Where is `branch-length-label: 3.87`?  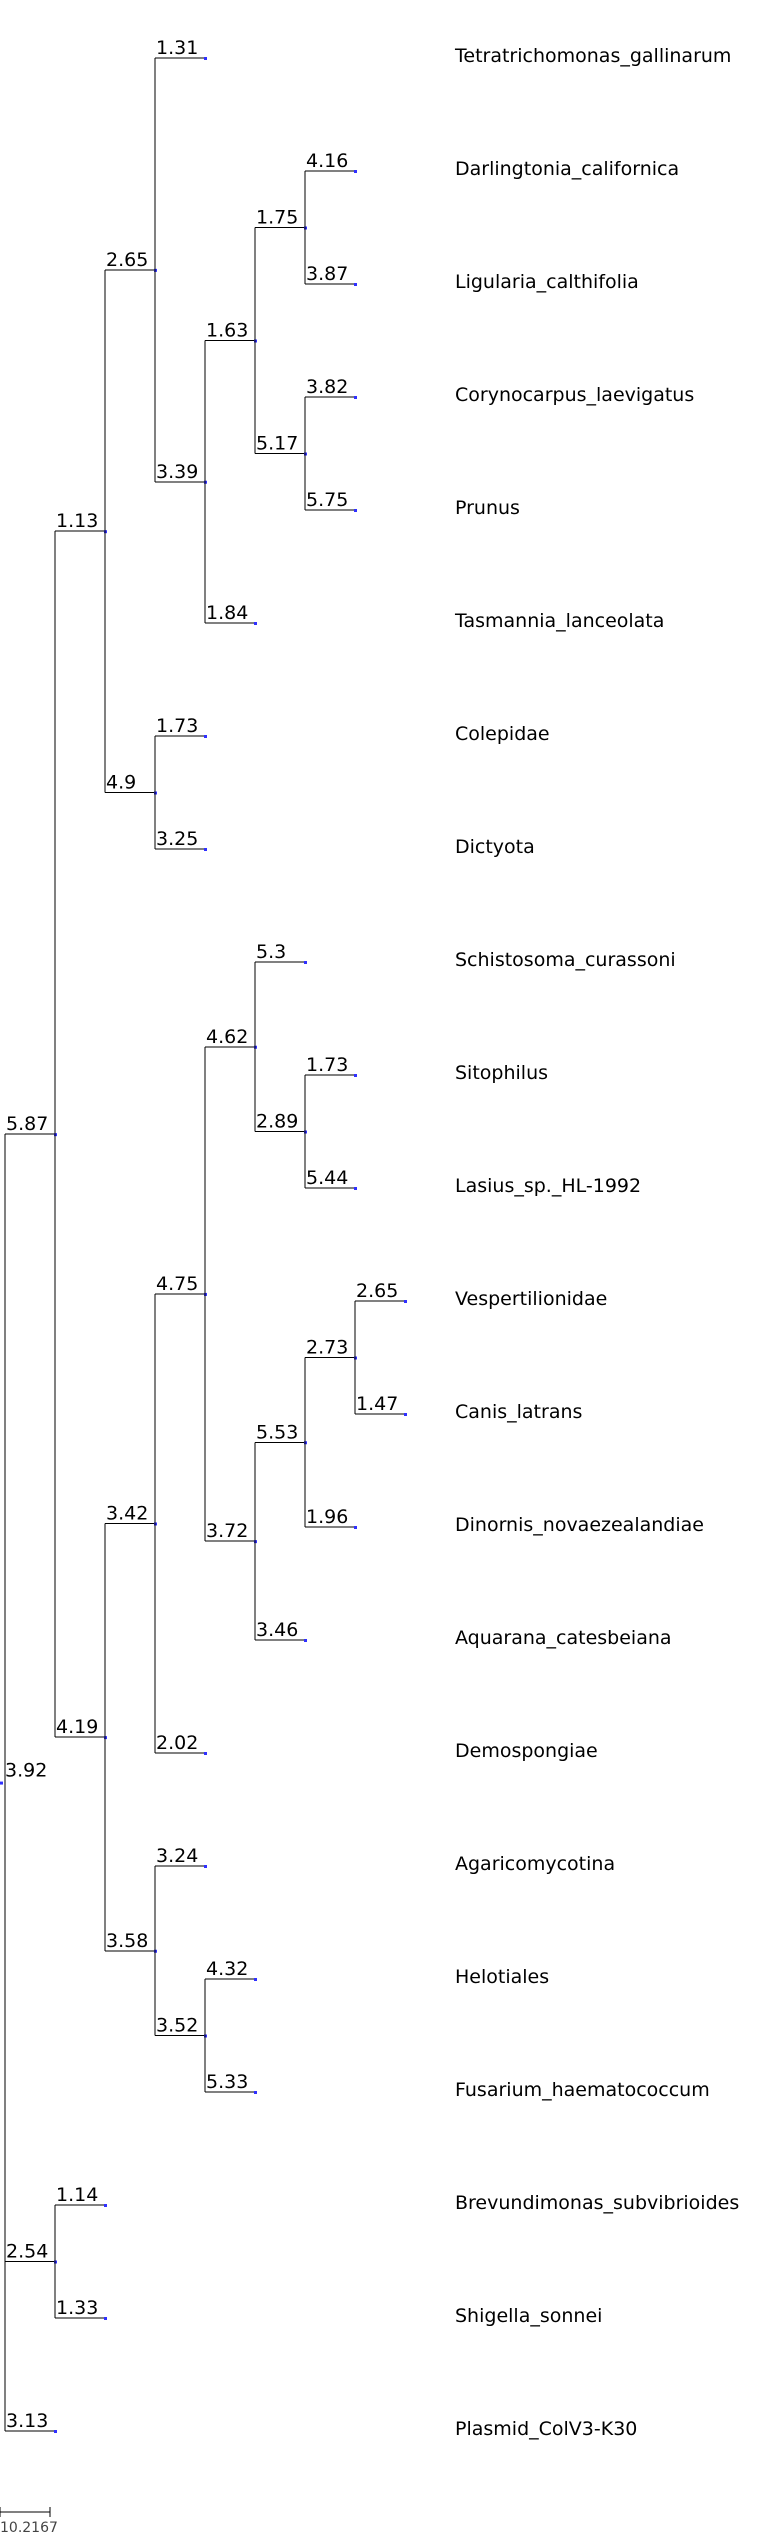
branch-length-label: 3.87 is located at coordinates (327, 274).